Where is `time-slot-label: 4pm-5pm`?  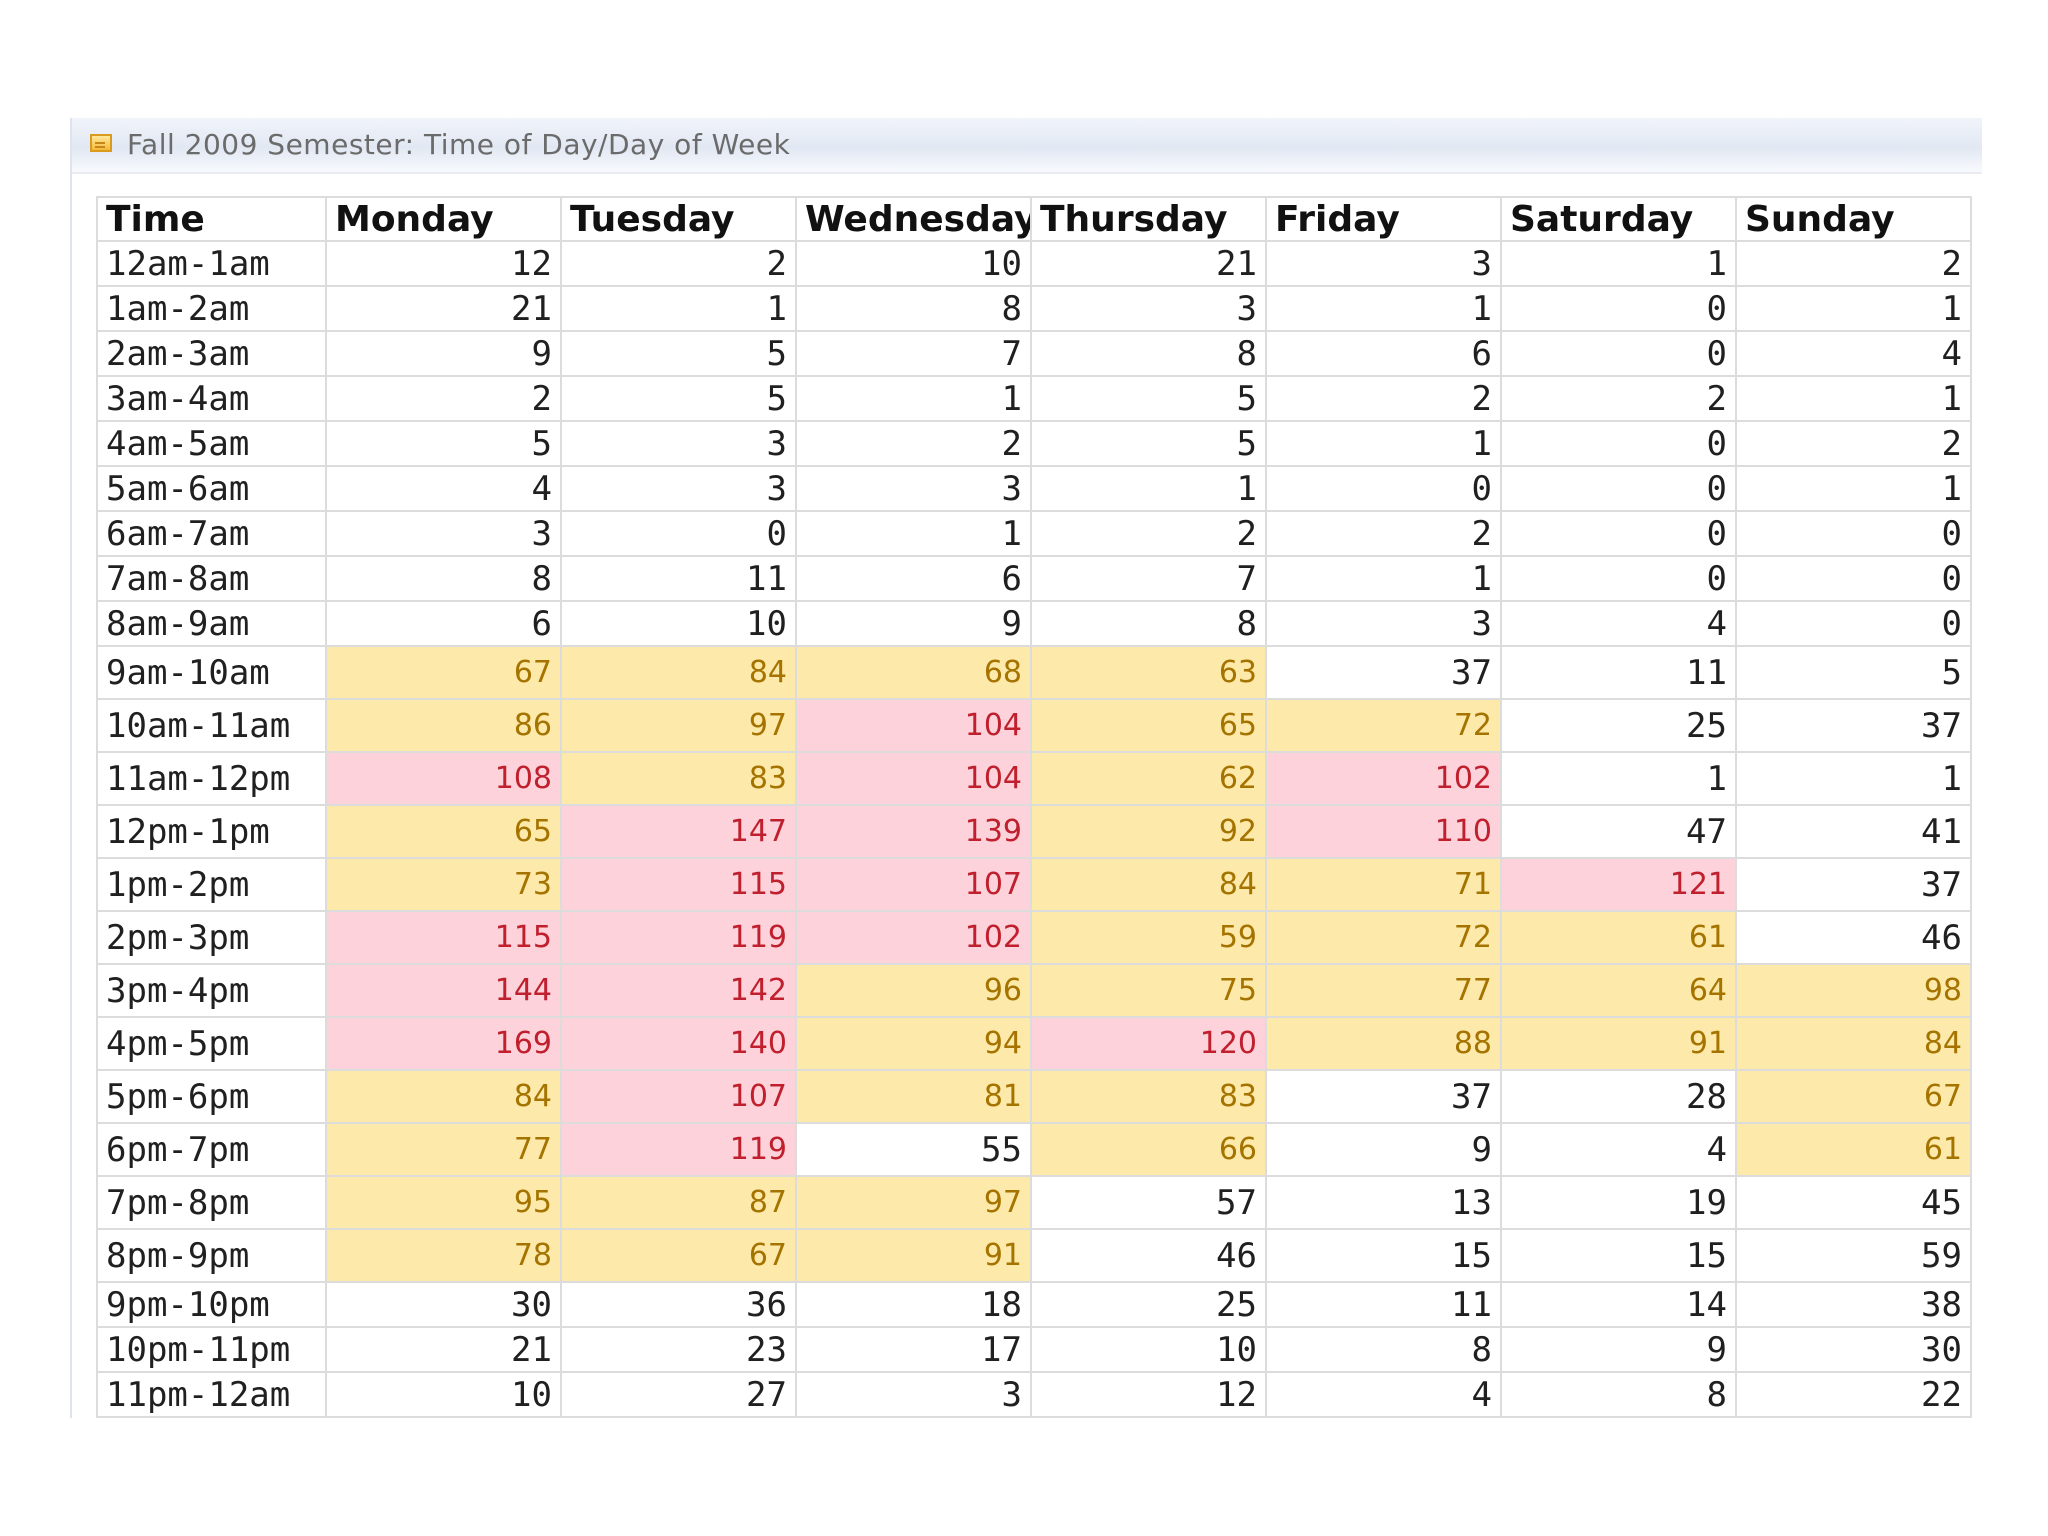 time-slot-label: 4pm-5pm is located at coordinates (211, 1043).